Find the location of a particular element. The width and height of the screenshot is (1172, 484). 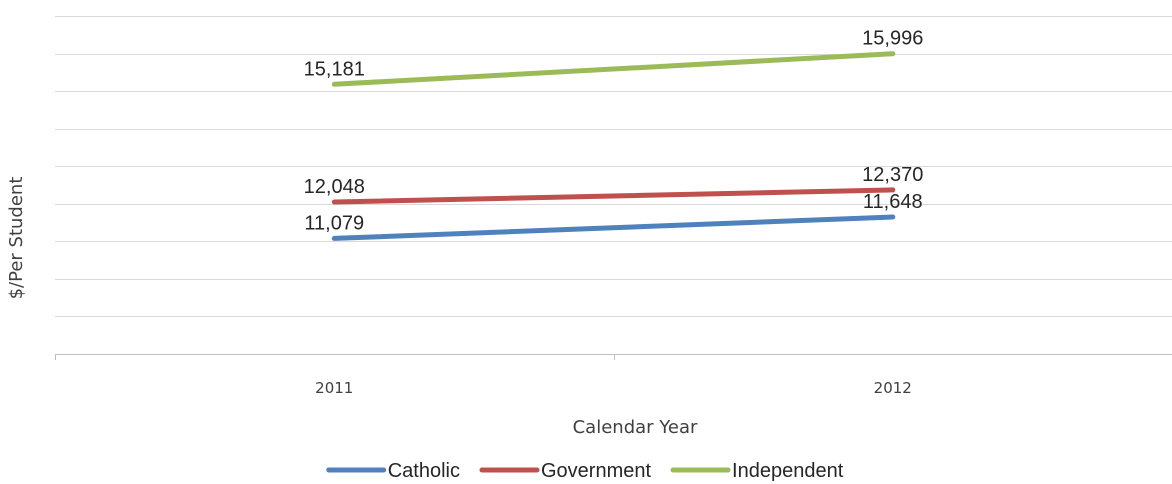

series-line-government is located at coordinates (613, 196).